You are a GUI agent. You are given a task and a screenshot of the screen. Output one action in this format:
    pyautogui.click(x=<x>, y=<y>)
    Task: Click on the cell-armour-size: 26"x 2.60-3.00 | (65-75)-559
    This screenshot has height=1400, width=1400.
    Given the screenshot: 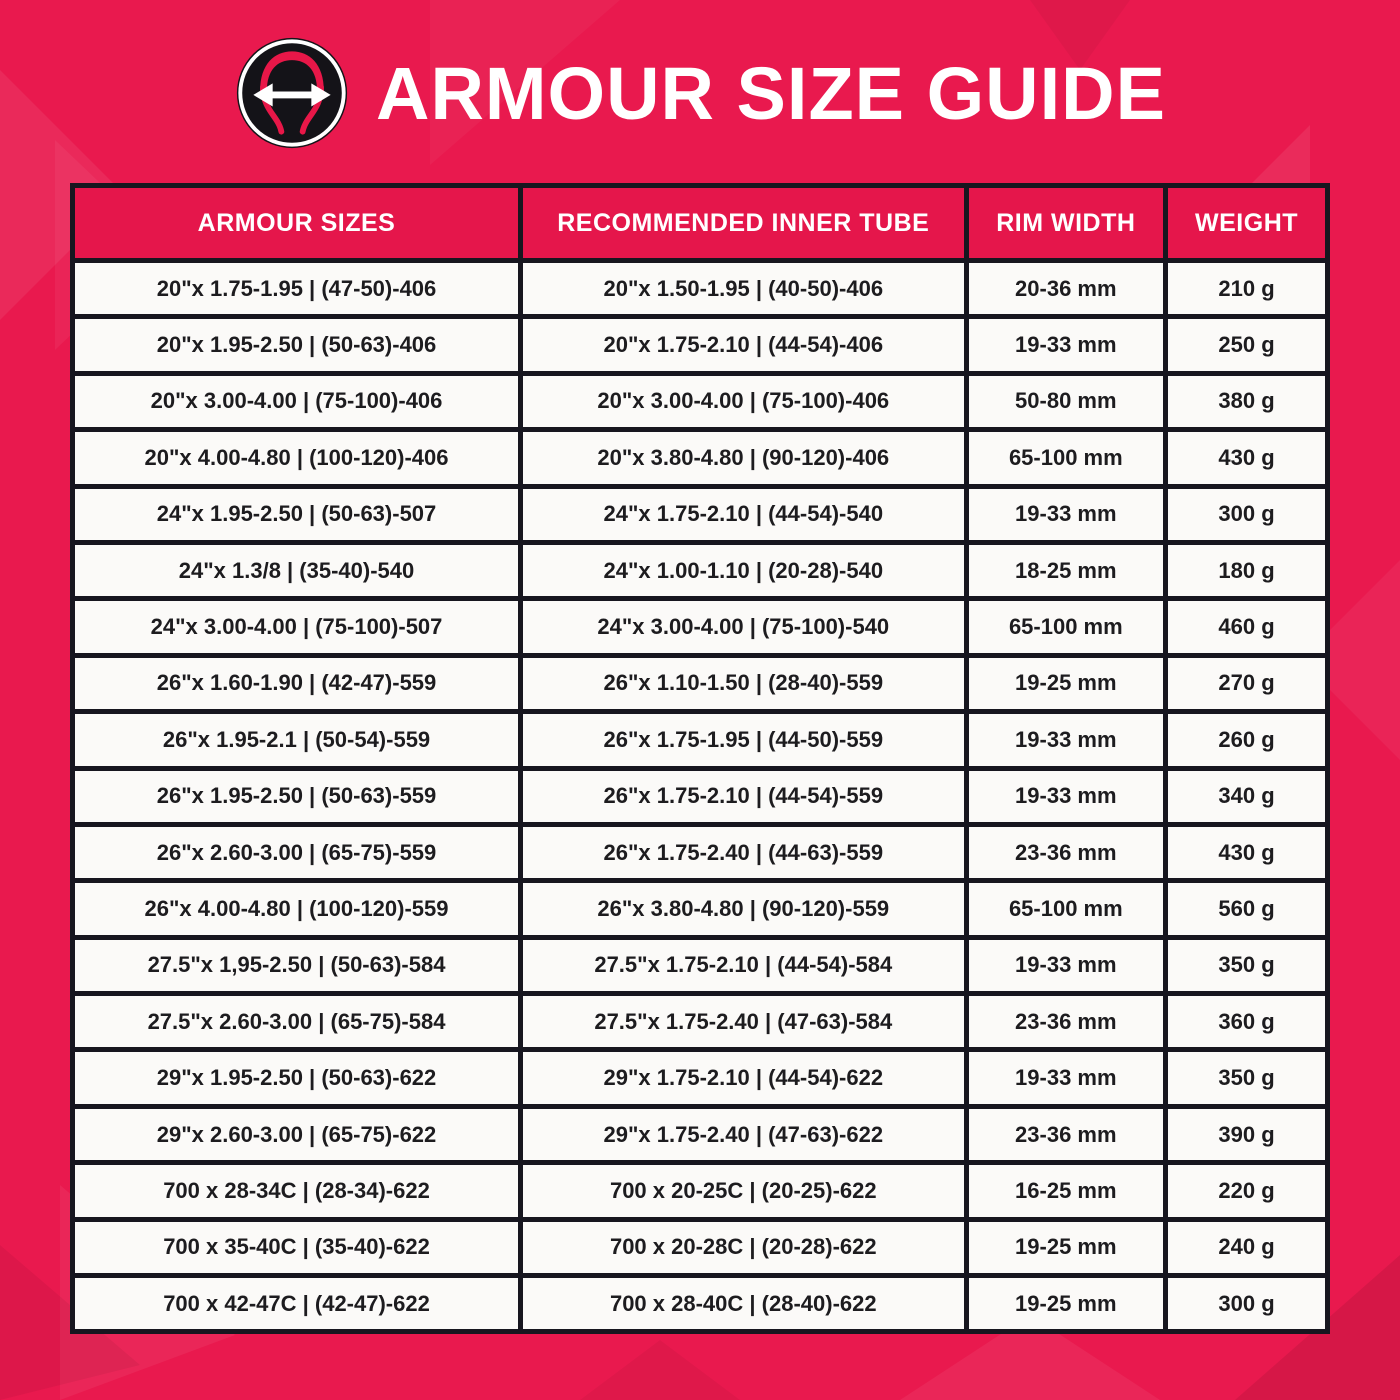 What is the action you would take?
    pyautogui.click(x=296, y=852)
    